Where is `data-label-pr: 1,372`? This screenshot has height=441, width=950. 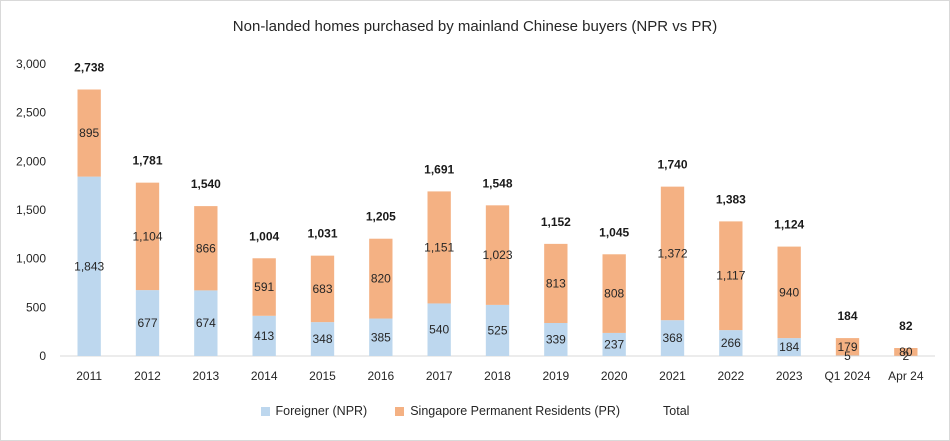
data-label-pr: 1,372 is located at coordinates (672, 253).